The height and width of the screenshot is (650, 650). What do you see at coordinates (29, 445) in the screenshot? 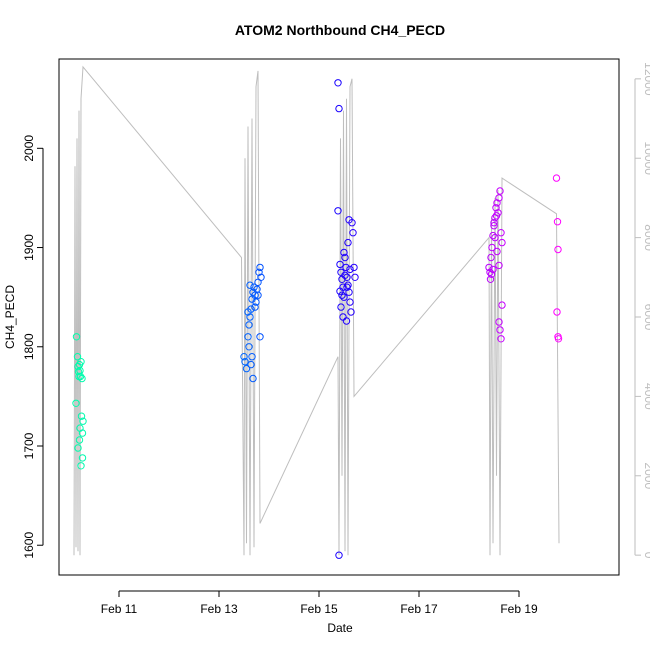
I see `y-tick-label: 1700` at bounding box center [29, 445].